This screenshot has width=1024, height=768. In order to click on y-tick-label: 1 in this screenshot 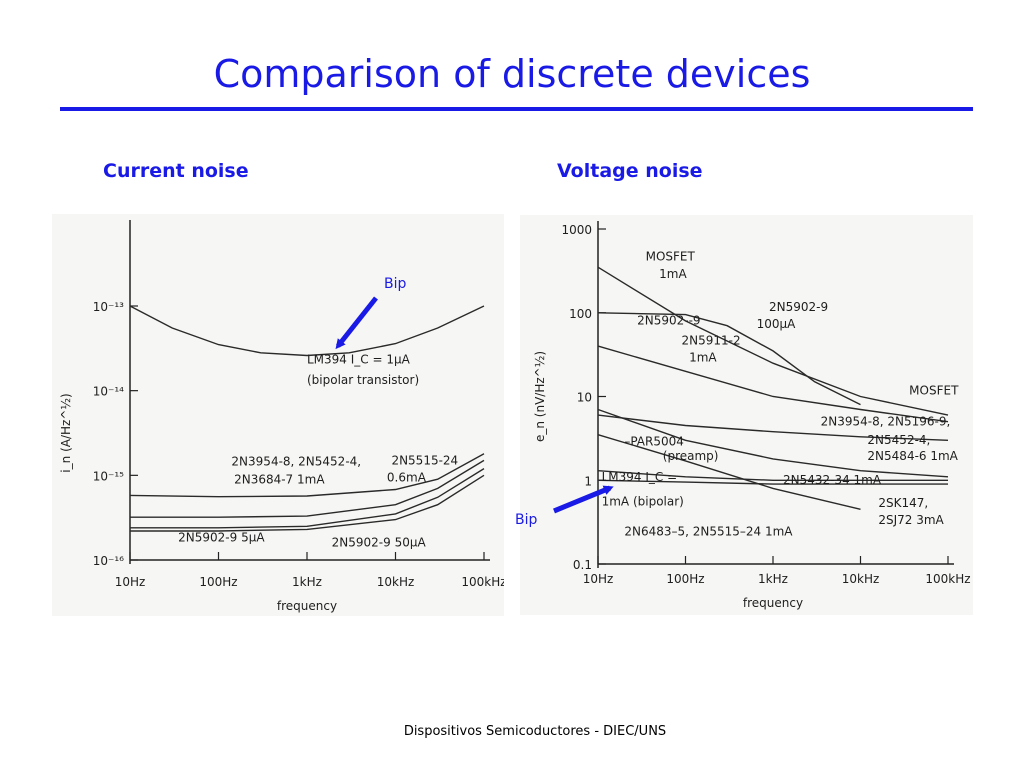, I will do `click(588, 481)`.